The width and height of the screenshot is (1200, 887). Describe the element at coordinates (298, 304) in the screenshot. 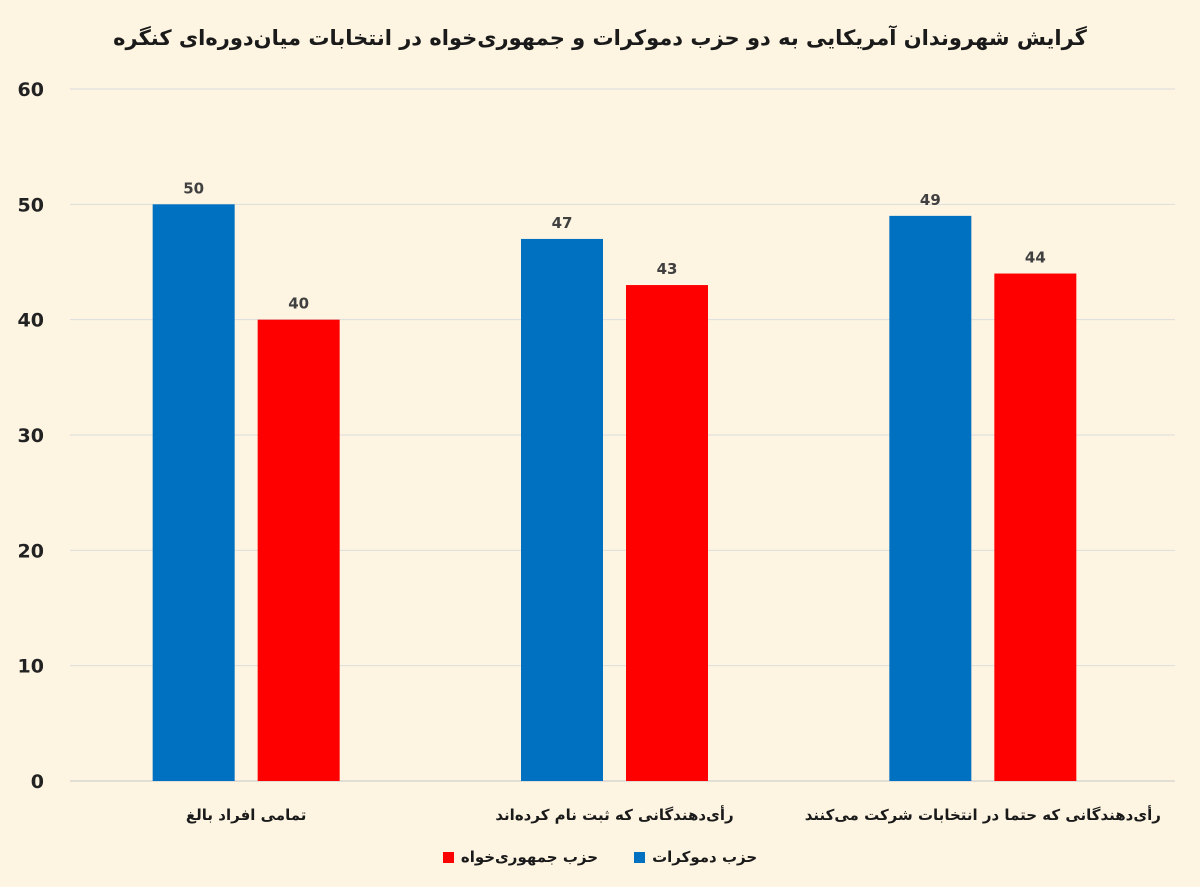

I see `data-label: 40` at that location.